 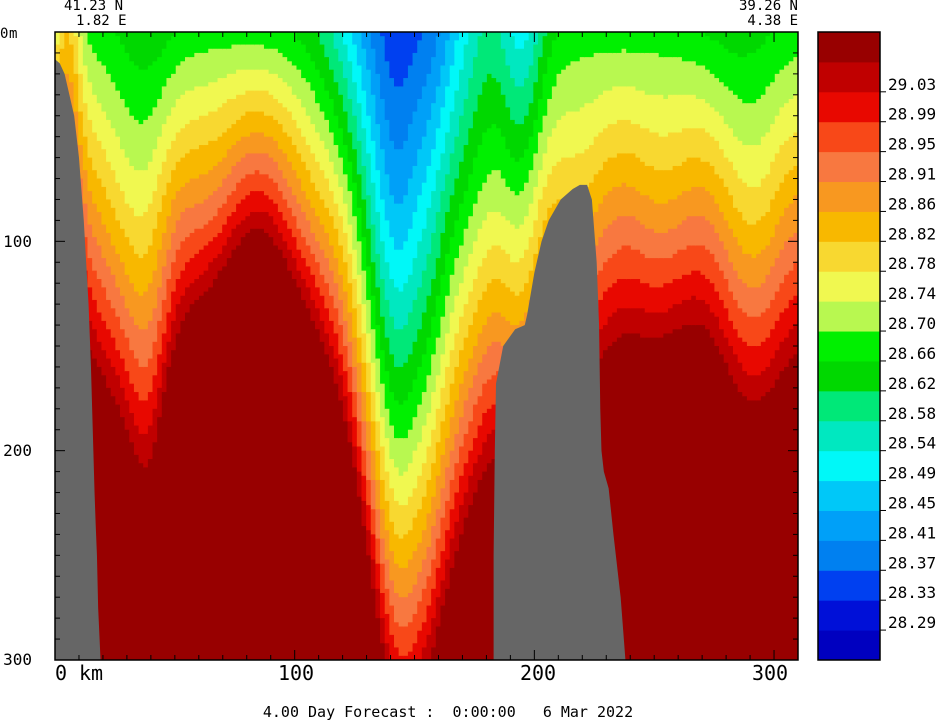 What do you see at coordinates (17, 241) in the screenshot?
I see `y-tick-label-100: 100` at bounding box center [17, 241].